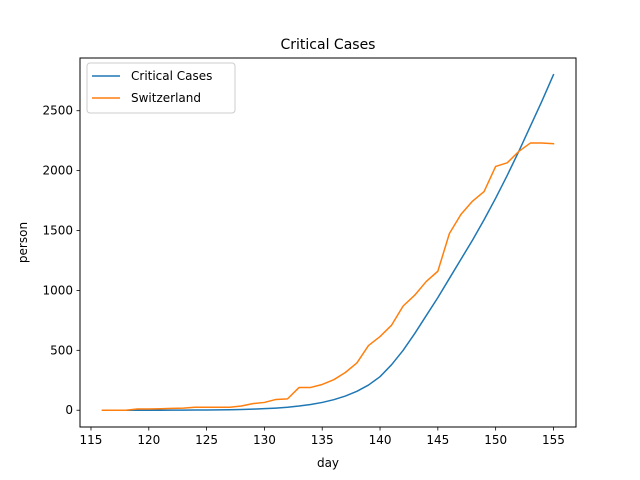 This screenshot has height=480, width=640. I want to click on x-axis-label: day, so click(328, 463).